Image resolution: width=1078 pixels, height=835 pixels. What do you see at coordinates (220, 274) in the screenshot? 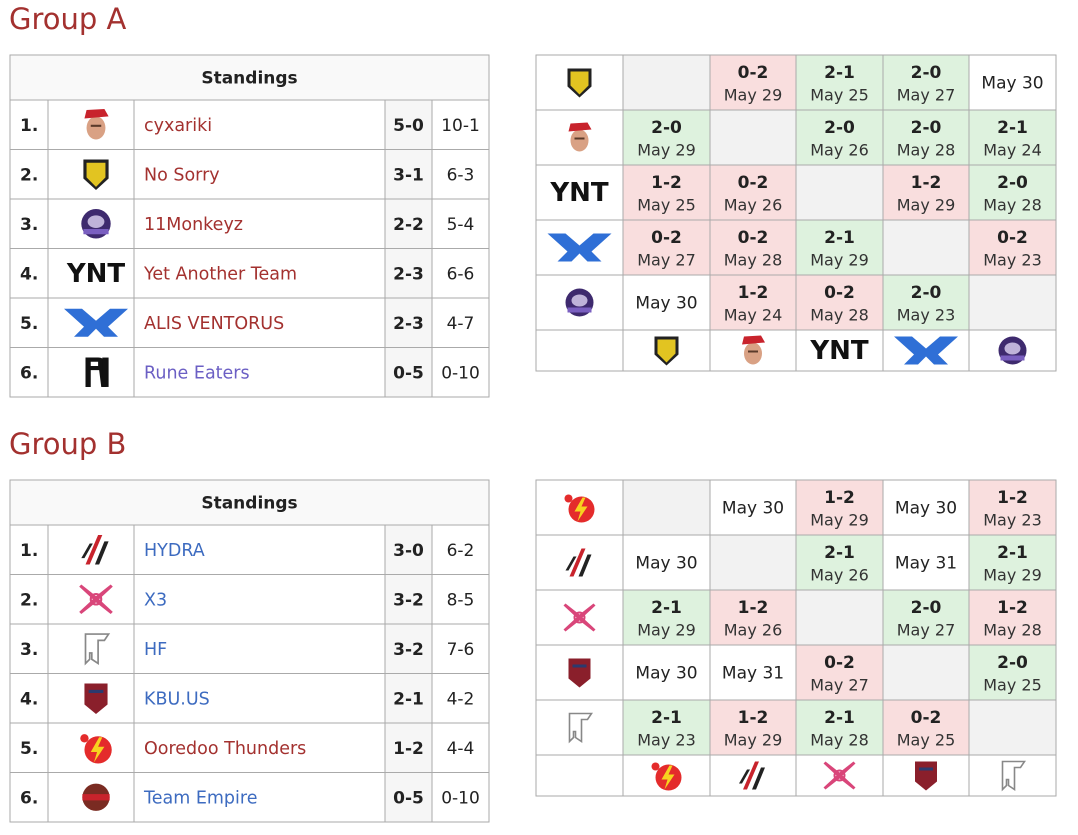
I see `team-name: Yet Another Team` at bounding box center [220, 274].